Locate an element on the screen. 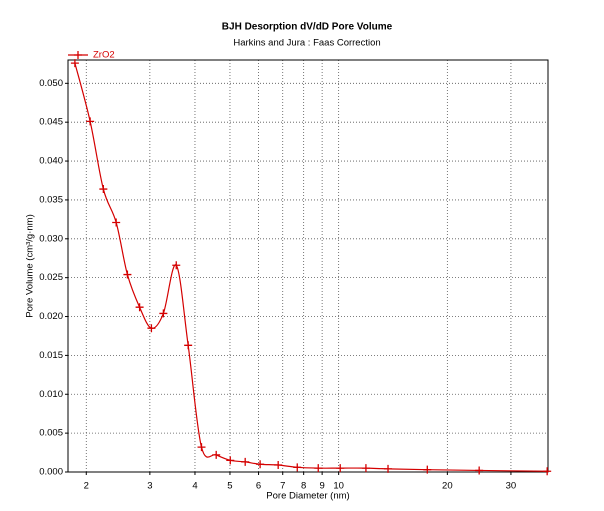 This screenshot has width=604, height=511. y-tick-label: 0.015 is located at coordinates (51, 355).